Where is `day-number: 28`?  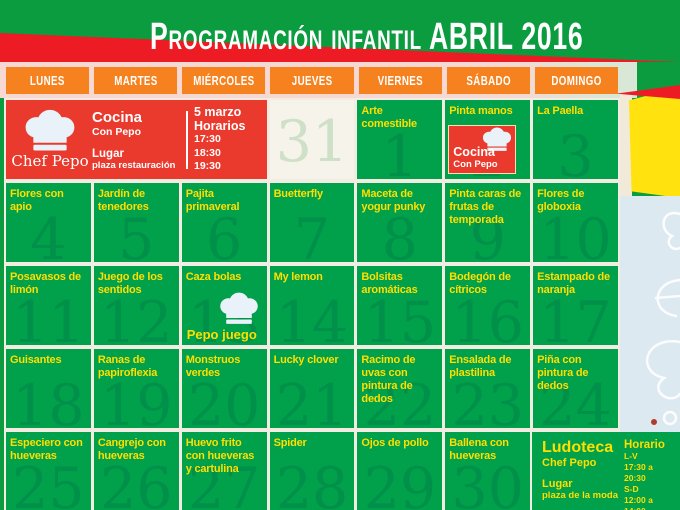
day-number: 28 is located at coordinates (312, 483).